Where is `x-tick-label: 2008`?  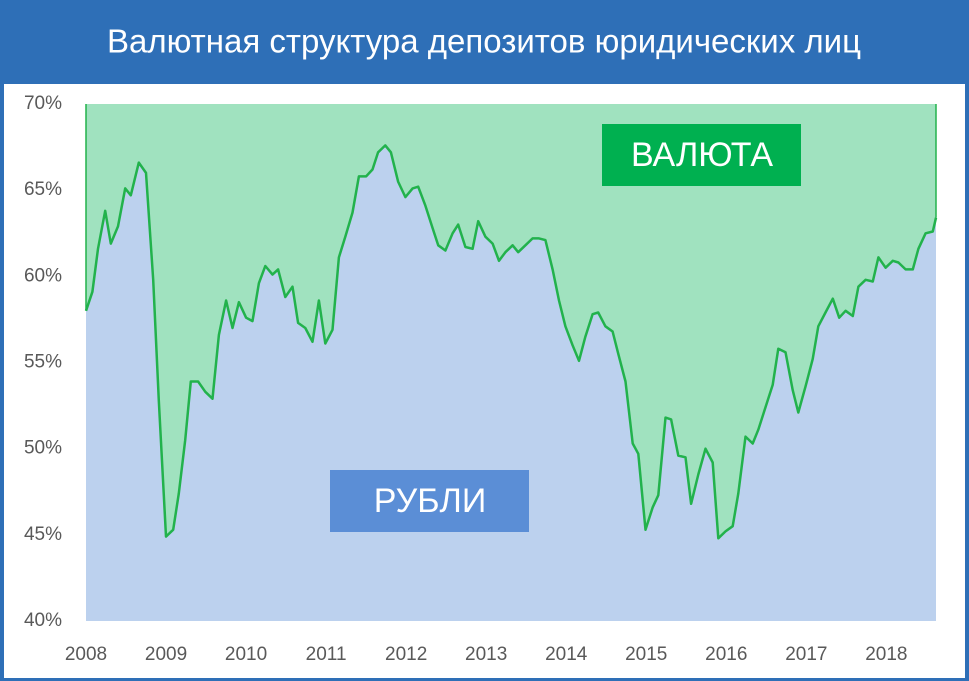
x-tick-label: 2008 is located at coordinates (86, 654).